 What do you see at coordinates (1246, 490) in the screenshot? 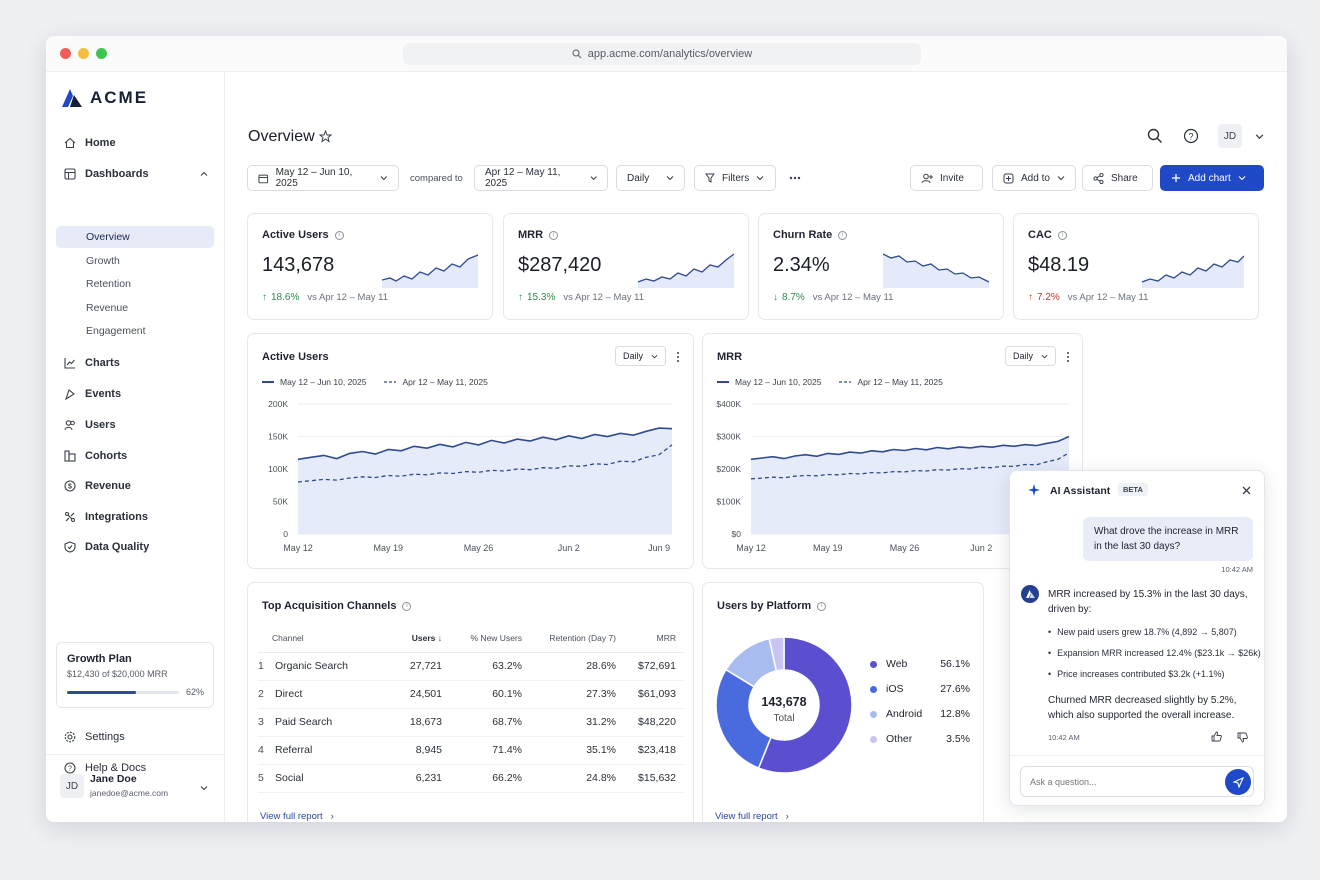
I see `close-icon` at bounding box center [1246, 490].